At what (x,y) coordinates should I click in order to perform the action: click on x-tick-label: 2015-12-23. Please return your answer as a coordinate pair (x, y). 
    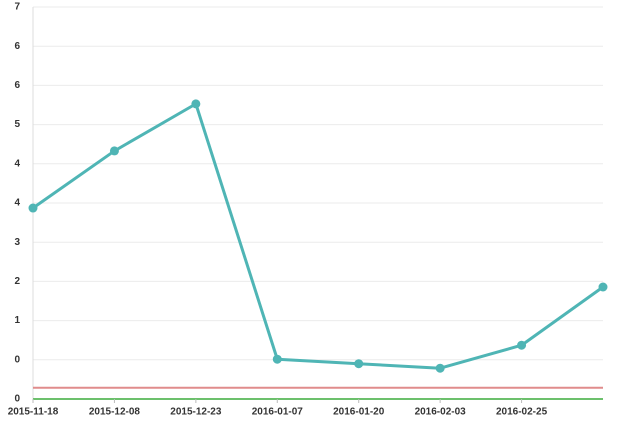
    Looking at the image, I should click on (196, 412).